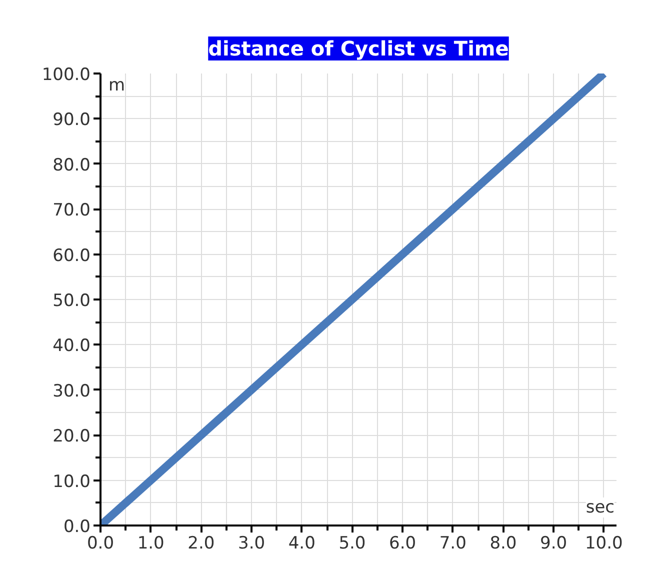  I want to click on x-tick-label: 8.0, so click(503, 544).